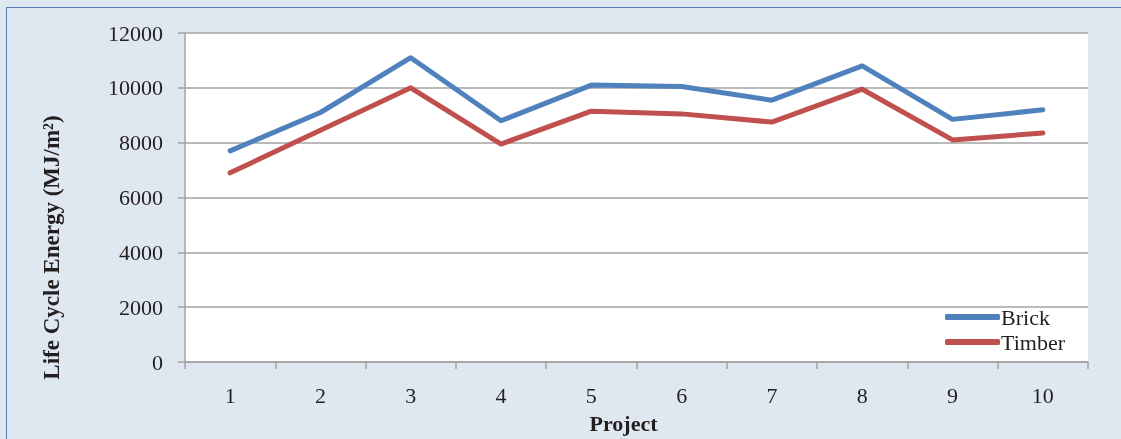 Image resolution: width=1121 pixels, height=439 pixels. What do you see at coordinates (141, 143) in the screenshot?
I see `y-tick-label: 8000` at bounding box center [141, 143].